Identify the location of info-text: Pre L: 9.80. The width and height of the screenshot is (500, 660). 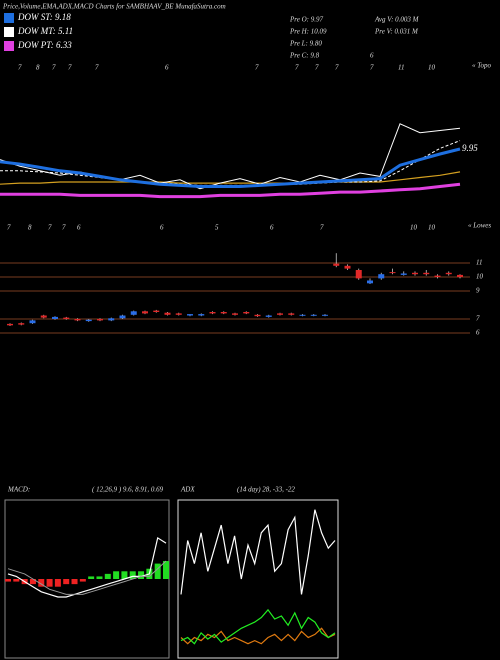
(305, 44).